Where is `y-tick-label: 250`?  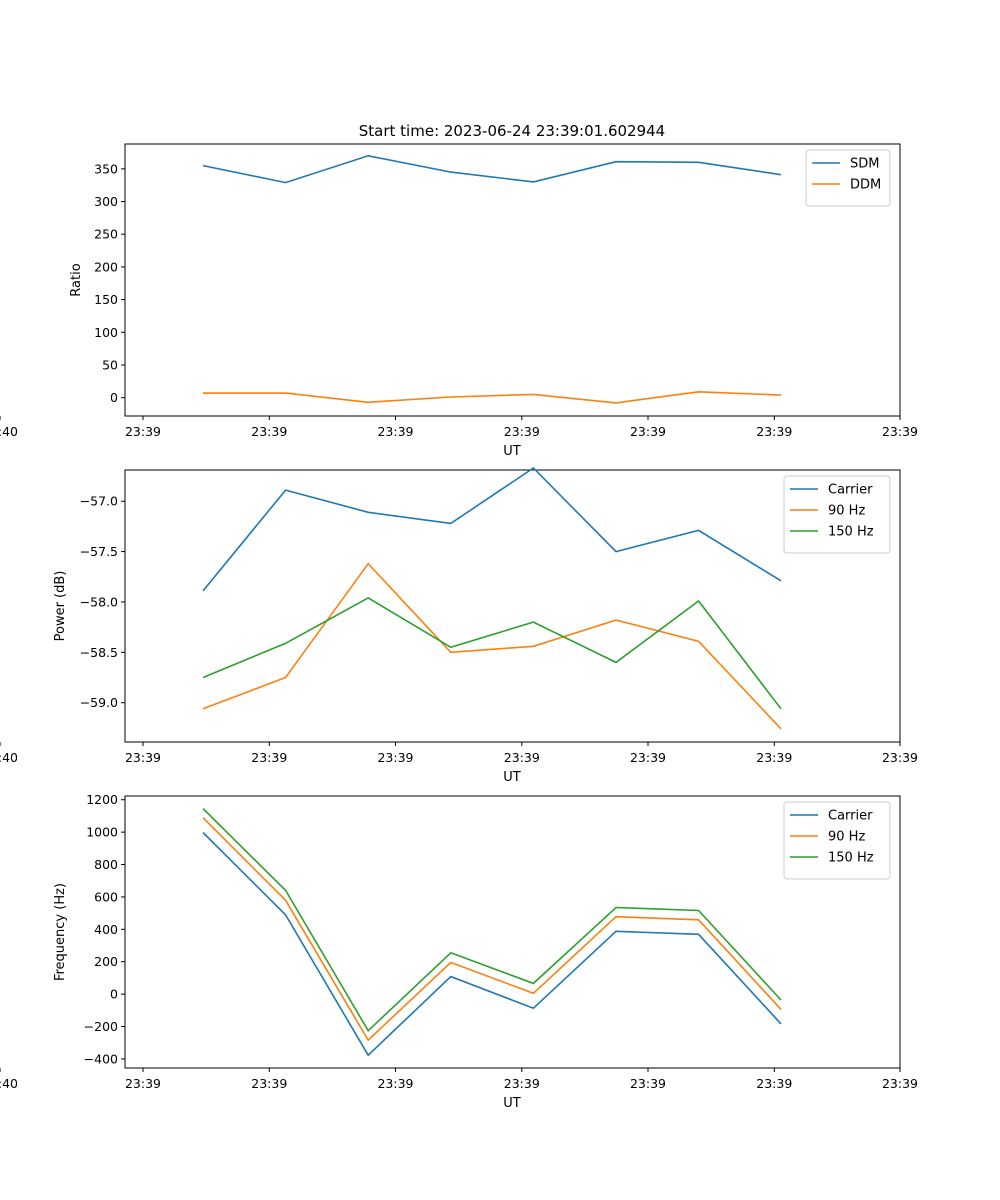 y-tick-label: 250 is located at coordinates (106, 234).